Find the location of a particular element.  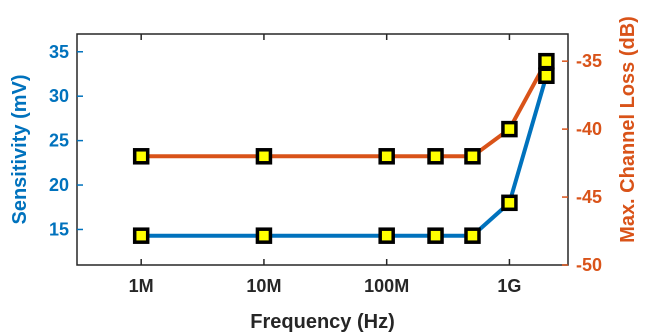

y-axis-left-title: Sensitivity (mV) is located at coordinates (20, 149).